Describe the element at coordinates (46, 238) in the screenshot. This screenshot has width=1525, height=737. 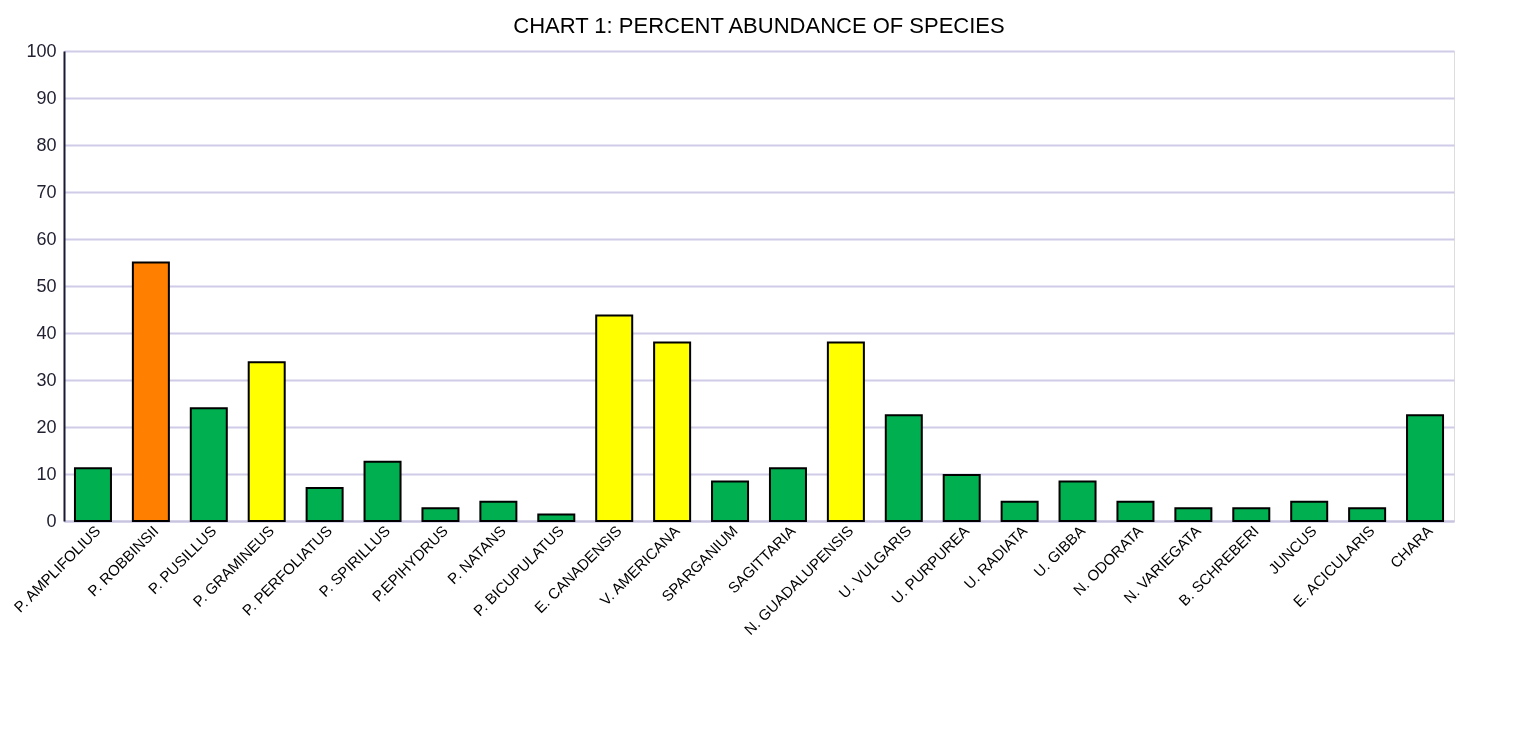
I see `y-tick-label: 60` at that location.